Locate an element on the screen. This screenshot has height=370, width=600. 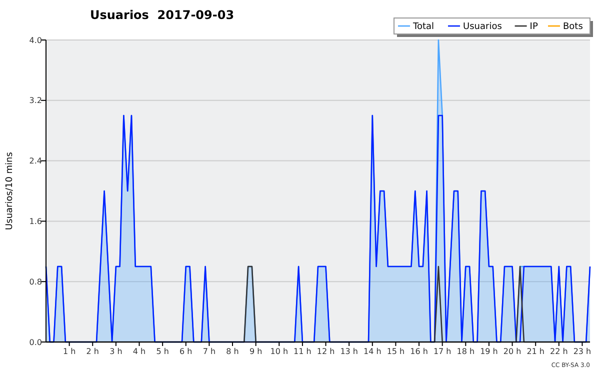
x-tick-label: 16 h is located at coordinates (419, 351).